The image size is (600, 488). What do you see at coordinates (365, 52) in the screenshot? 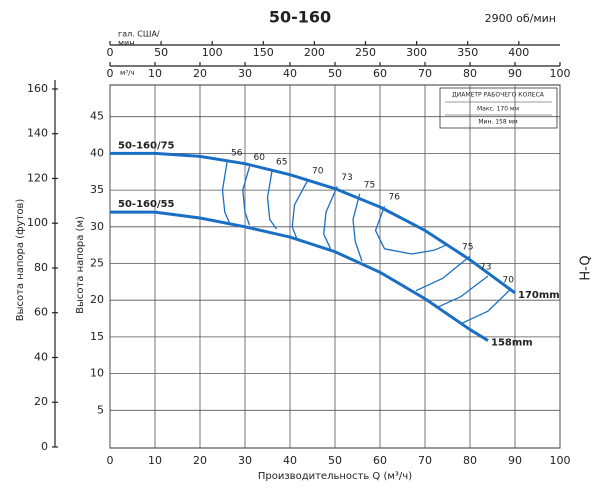
I see `gpm-tick-label: 250` at bounding box center [365, 52].